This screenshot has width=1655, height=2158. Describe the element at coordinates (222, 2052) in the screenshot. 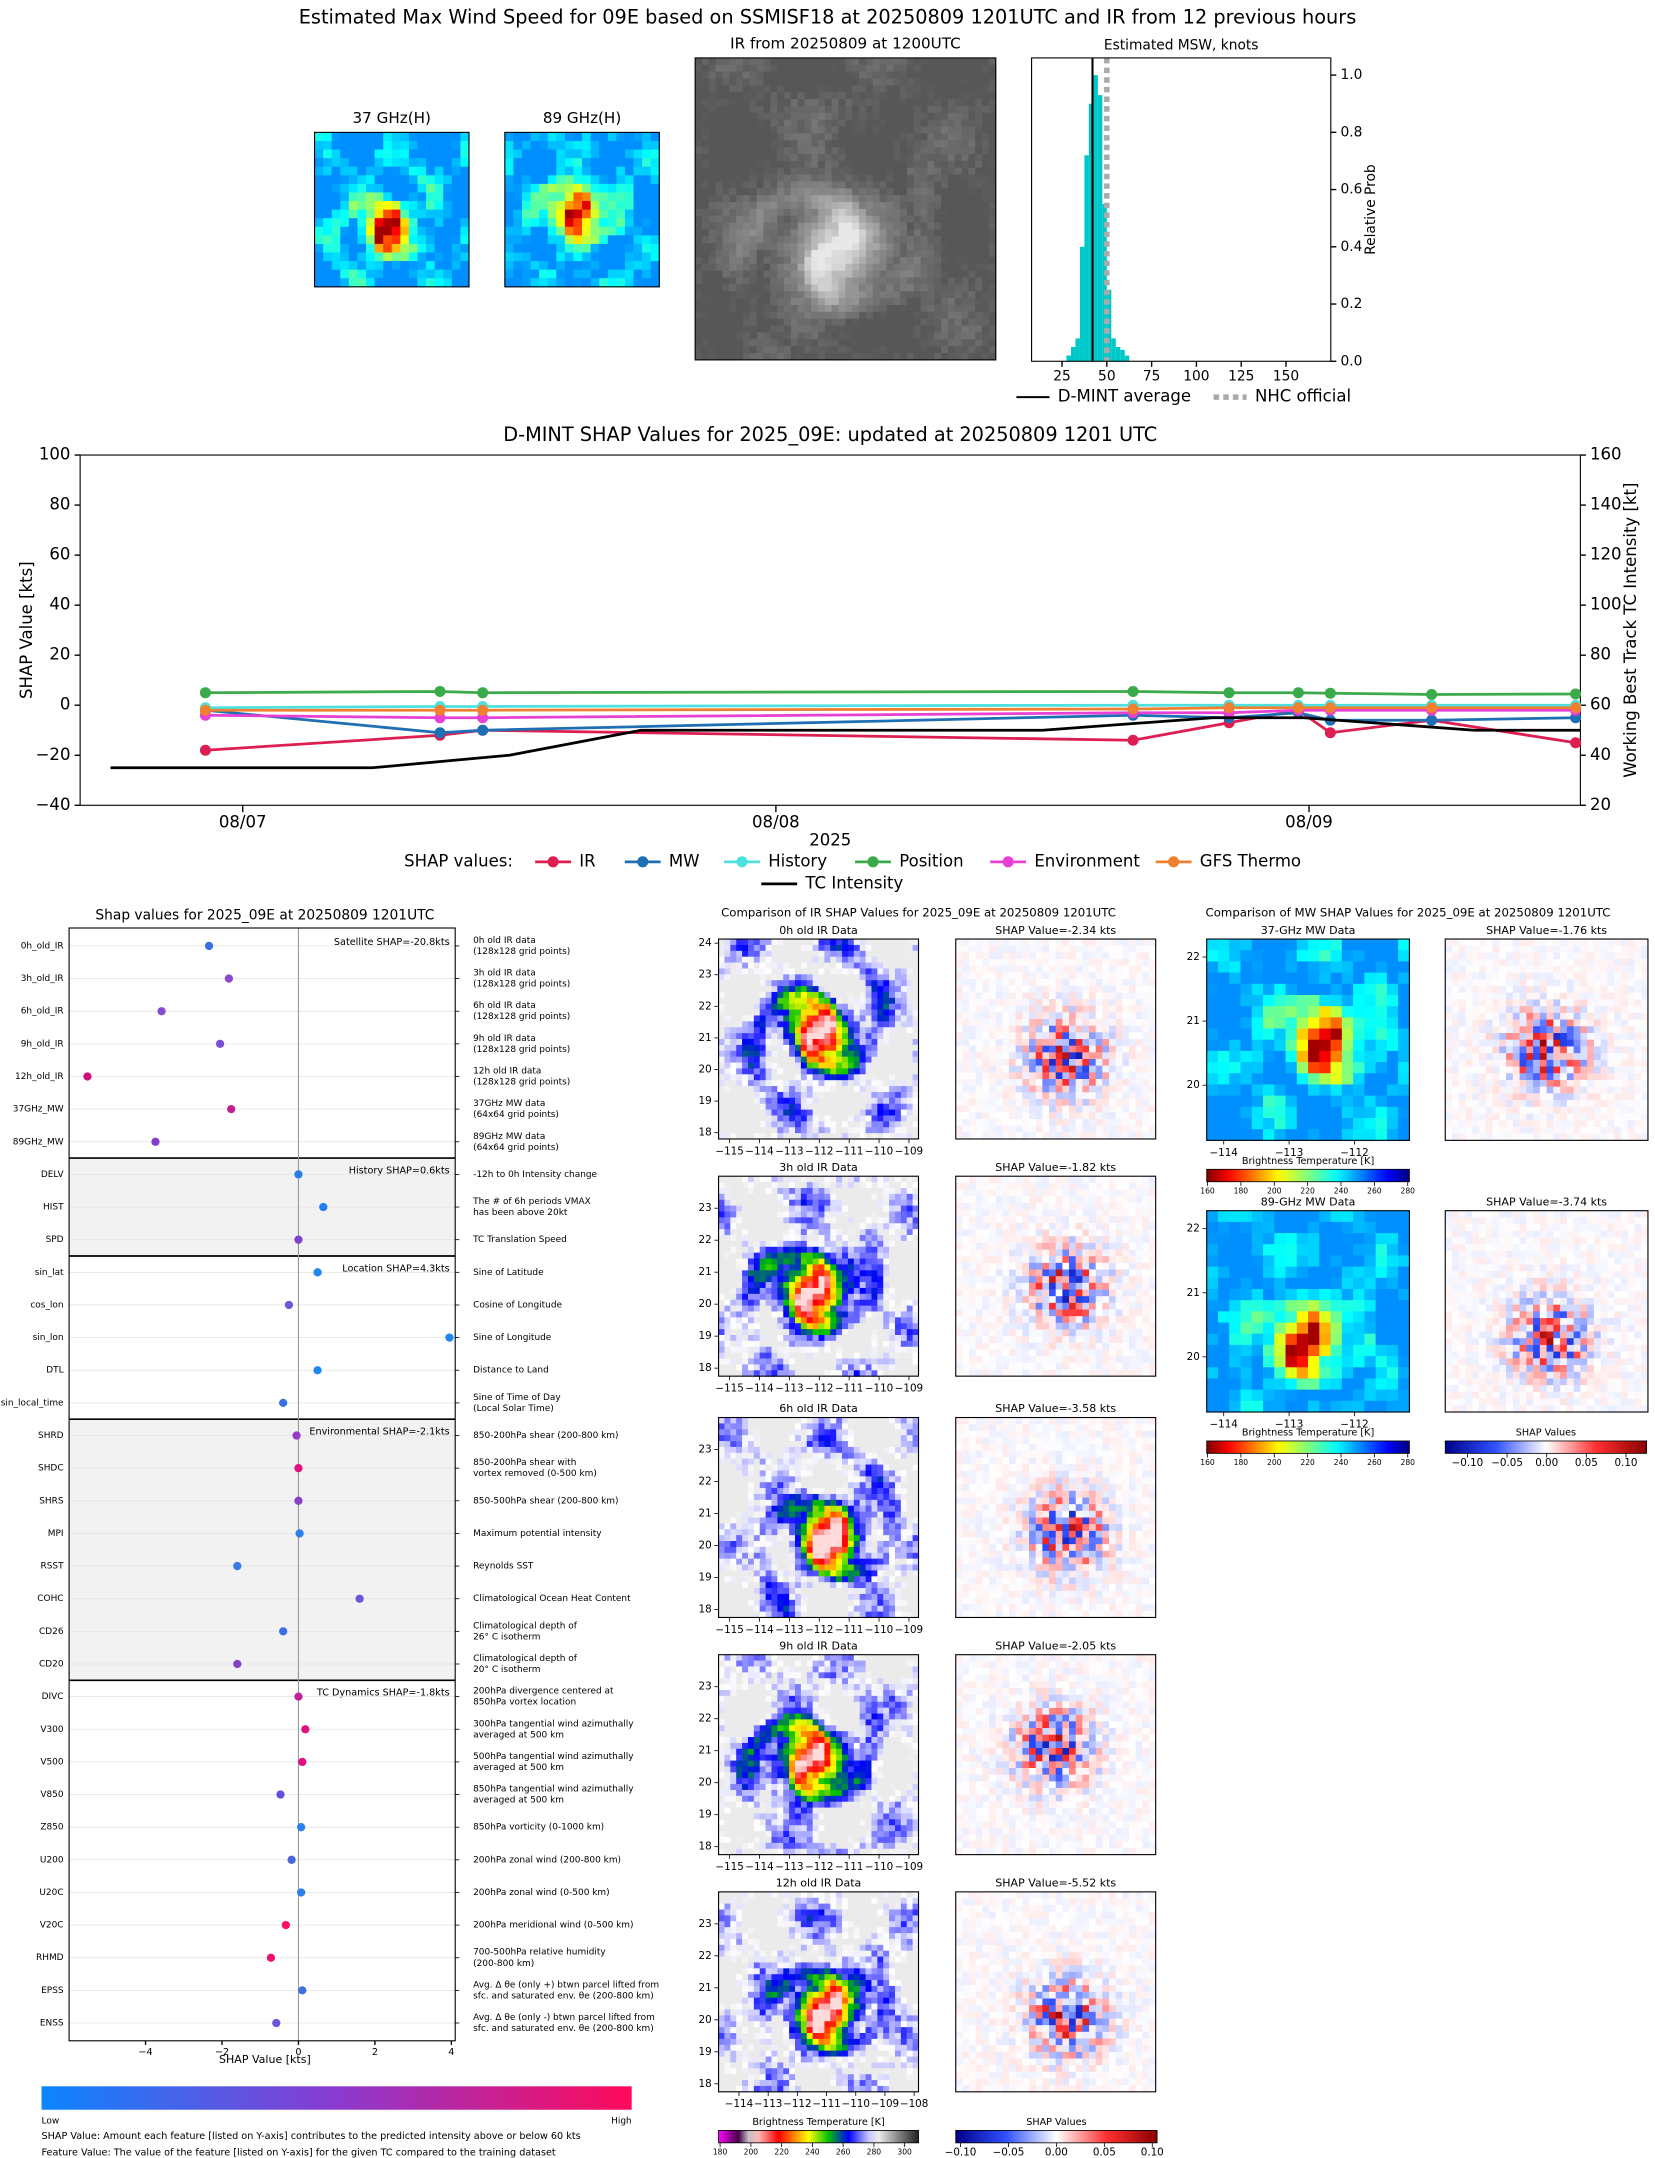

I see `x-tick-label: −2` at that location.